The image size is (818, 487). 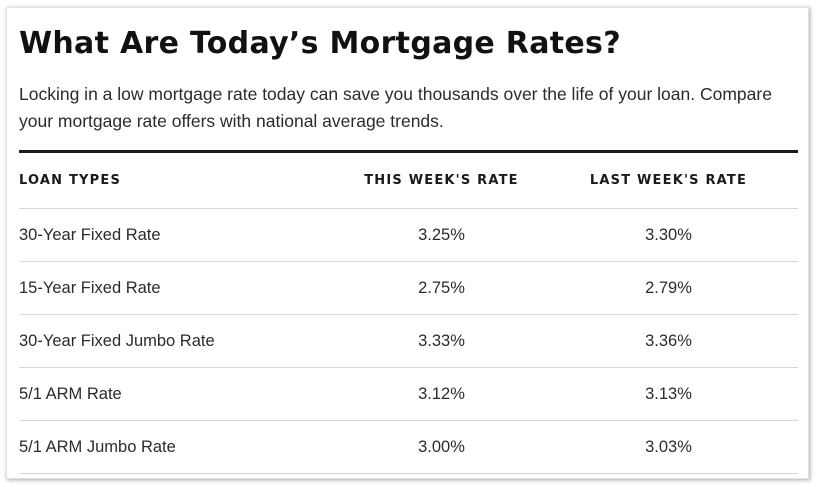 I want to click on loan-type-cell: 30-Year Fixed Rate, so click(x=181, y=235).